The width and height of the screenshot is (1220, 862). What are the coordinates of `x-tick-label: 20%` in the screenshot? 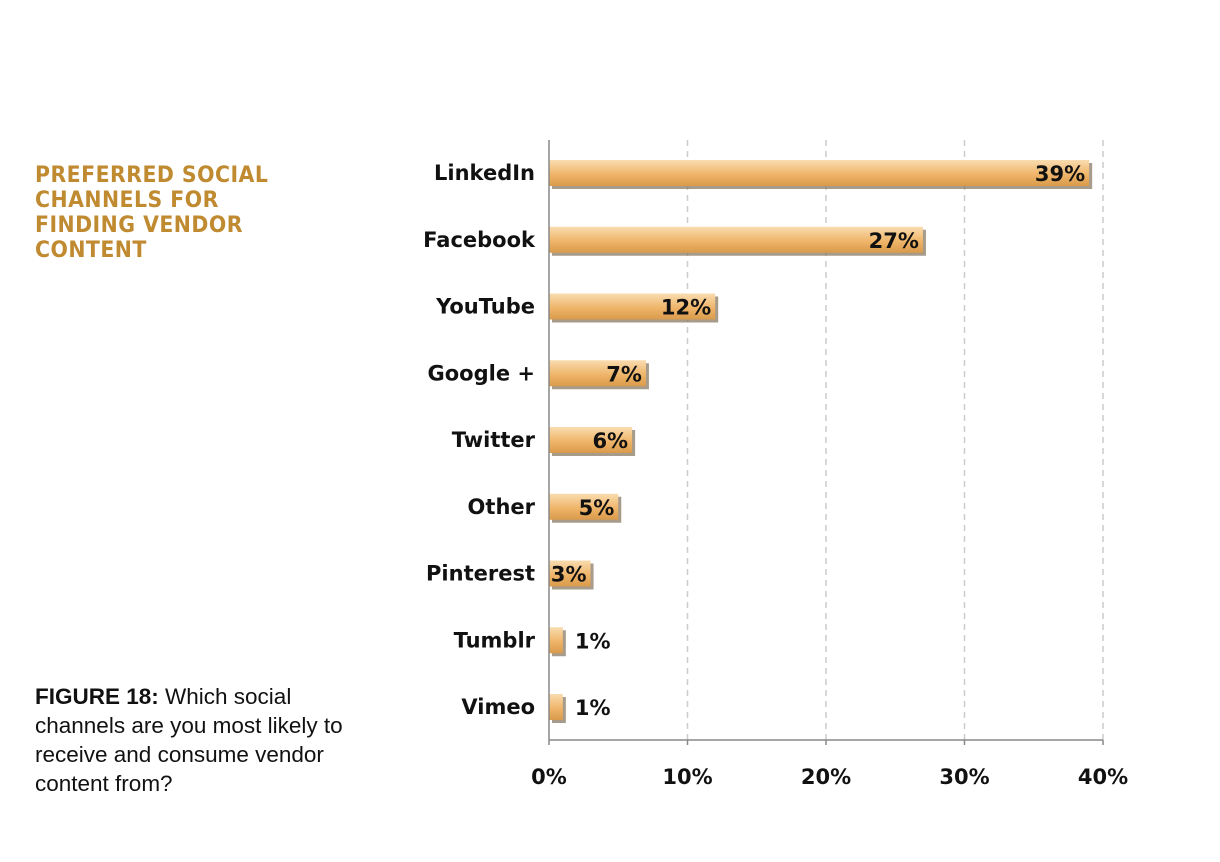 It's located at (826, 777).